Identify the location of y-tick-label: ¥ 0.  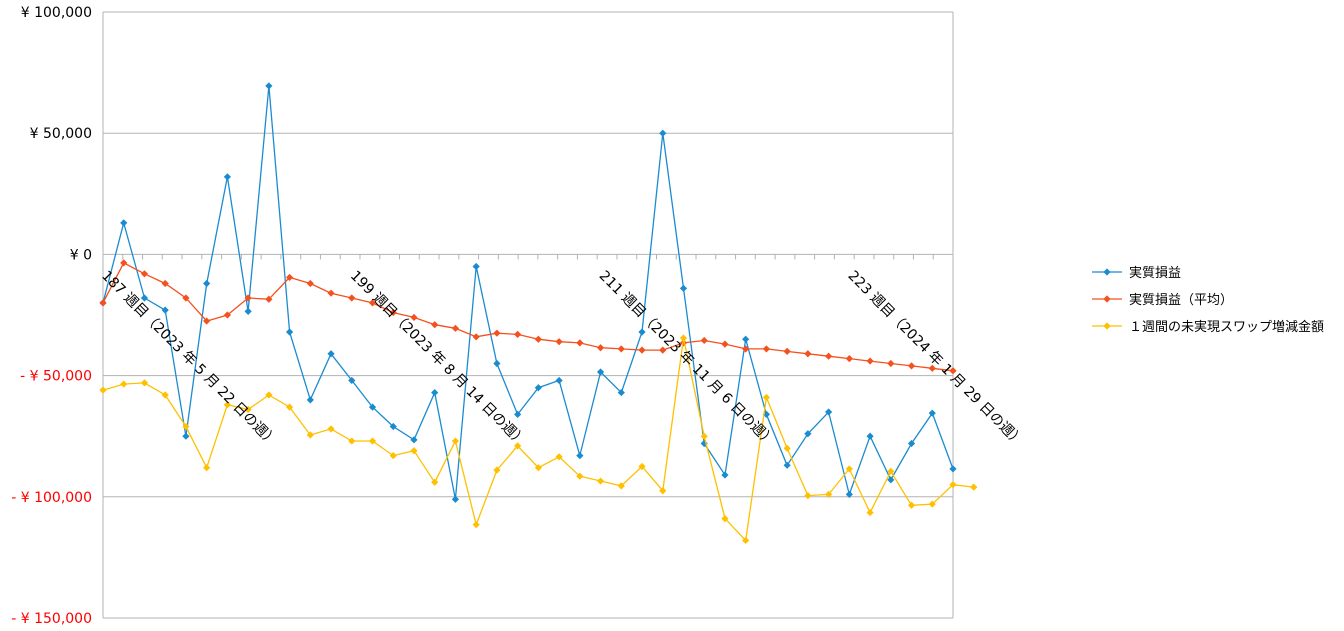
(81, 255).